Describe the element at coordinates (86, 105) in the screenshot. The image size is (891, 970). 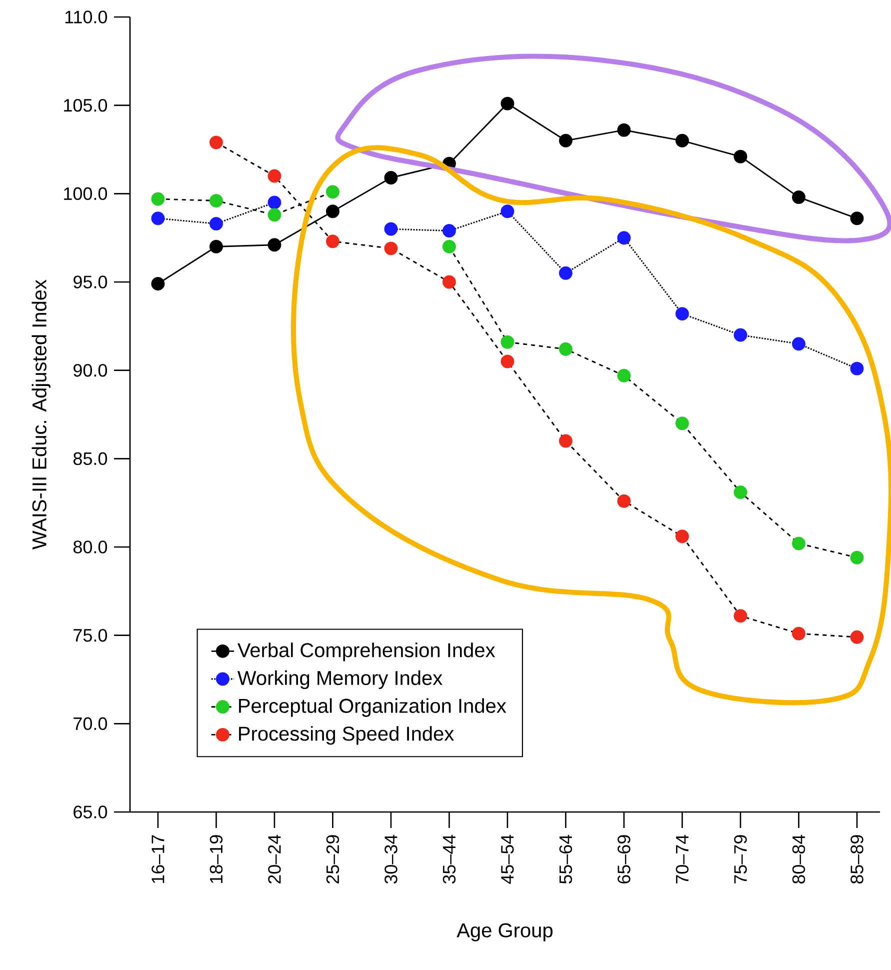
I see `y-tick-label: 105.0` at that location.